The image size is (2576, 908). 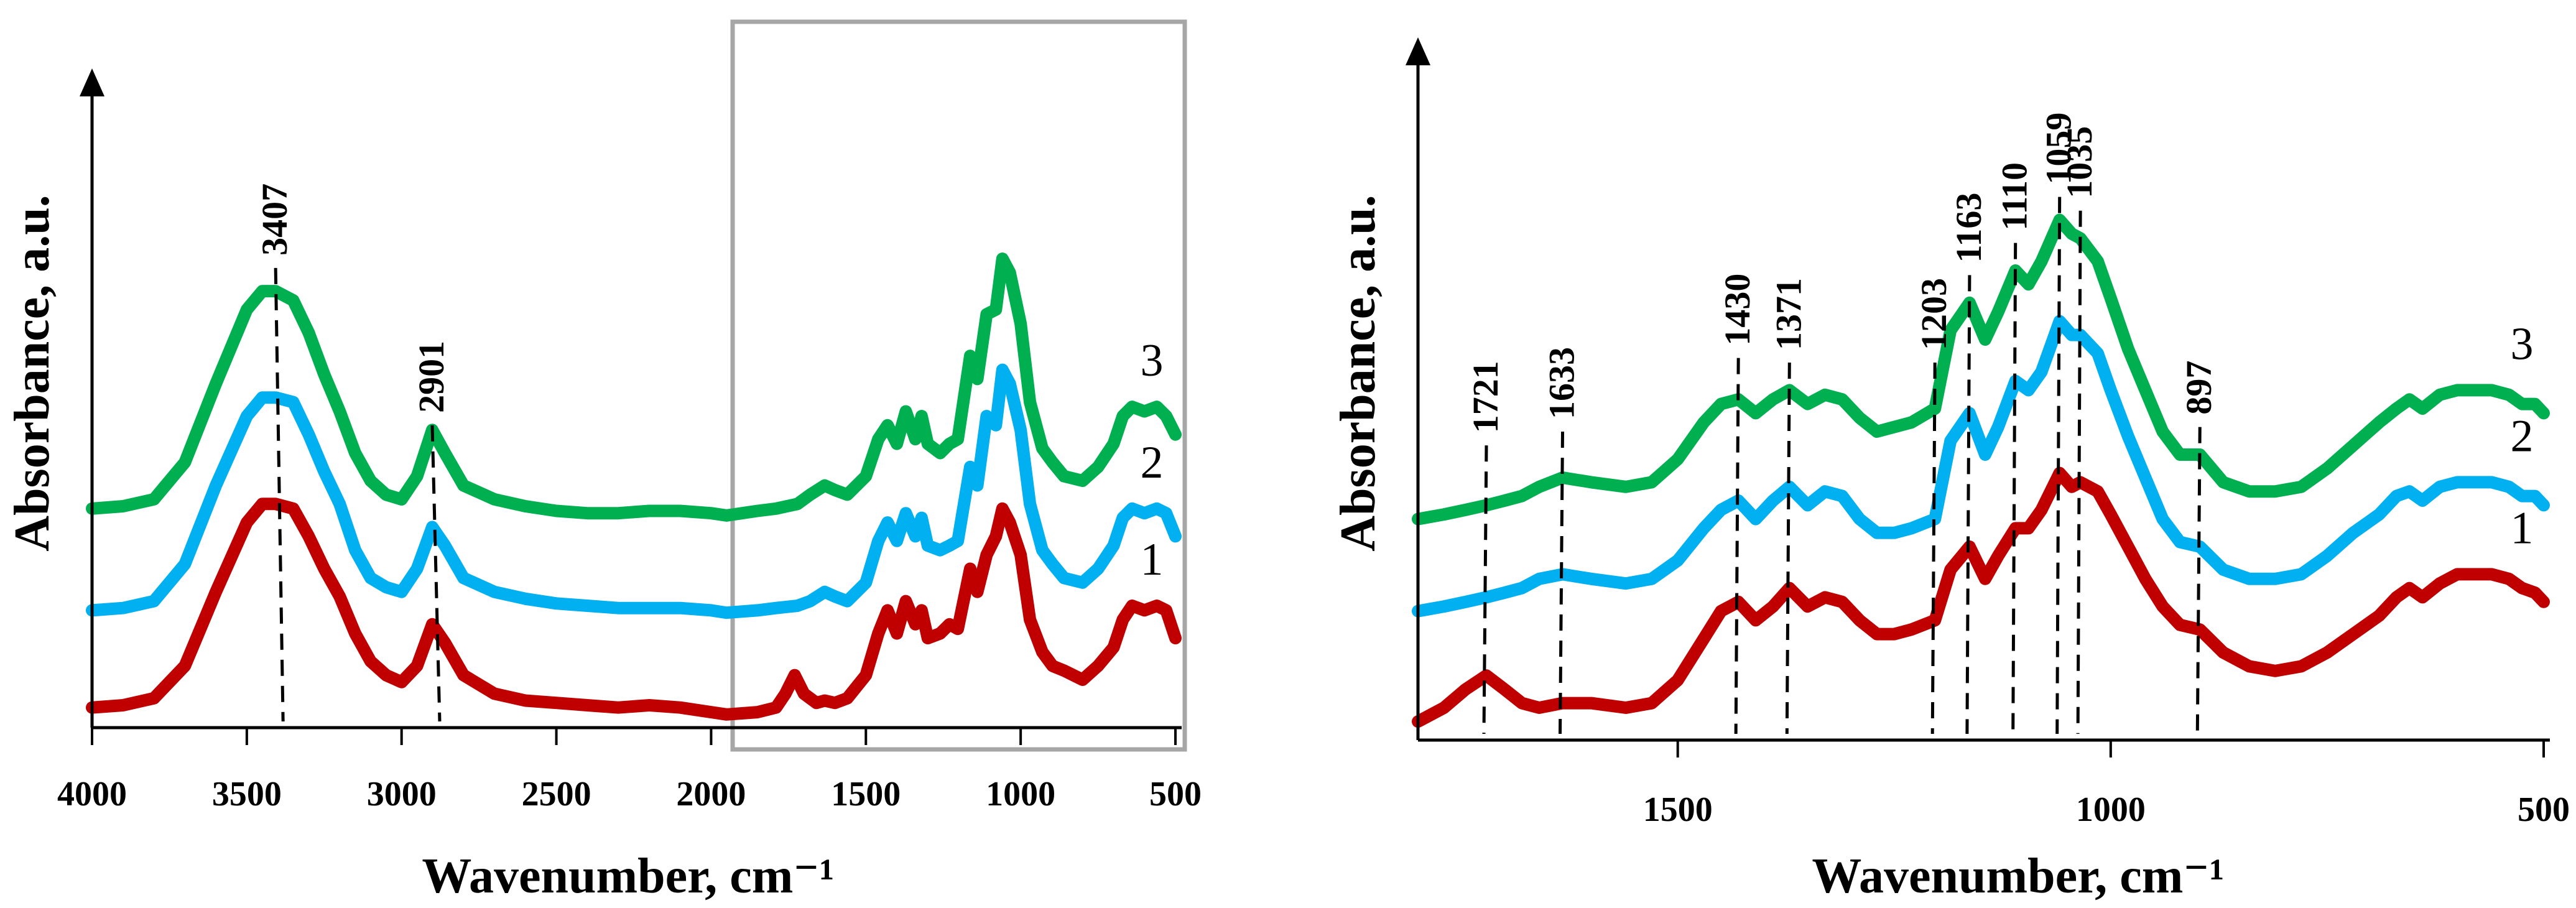 What do you see at coordinates (2018, 876) in the screenshot?
I see `right-x-axis-title: Wavenumber, cm⁻¹` at bounding box center [2018, 876].